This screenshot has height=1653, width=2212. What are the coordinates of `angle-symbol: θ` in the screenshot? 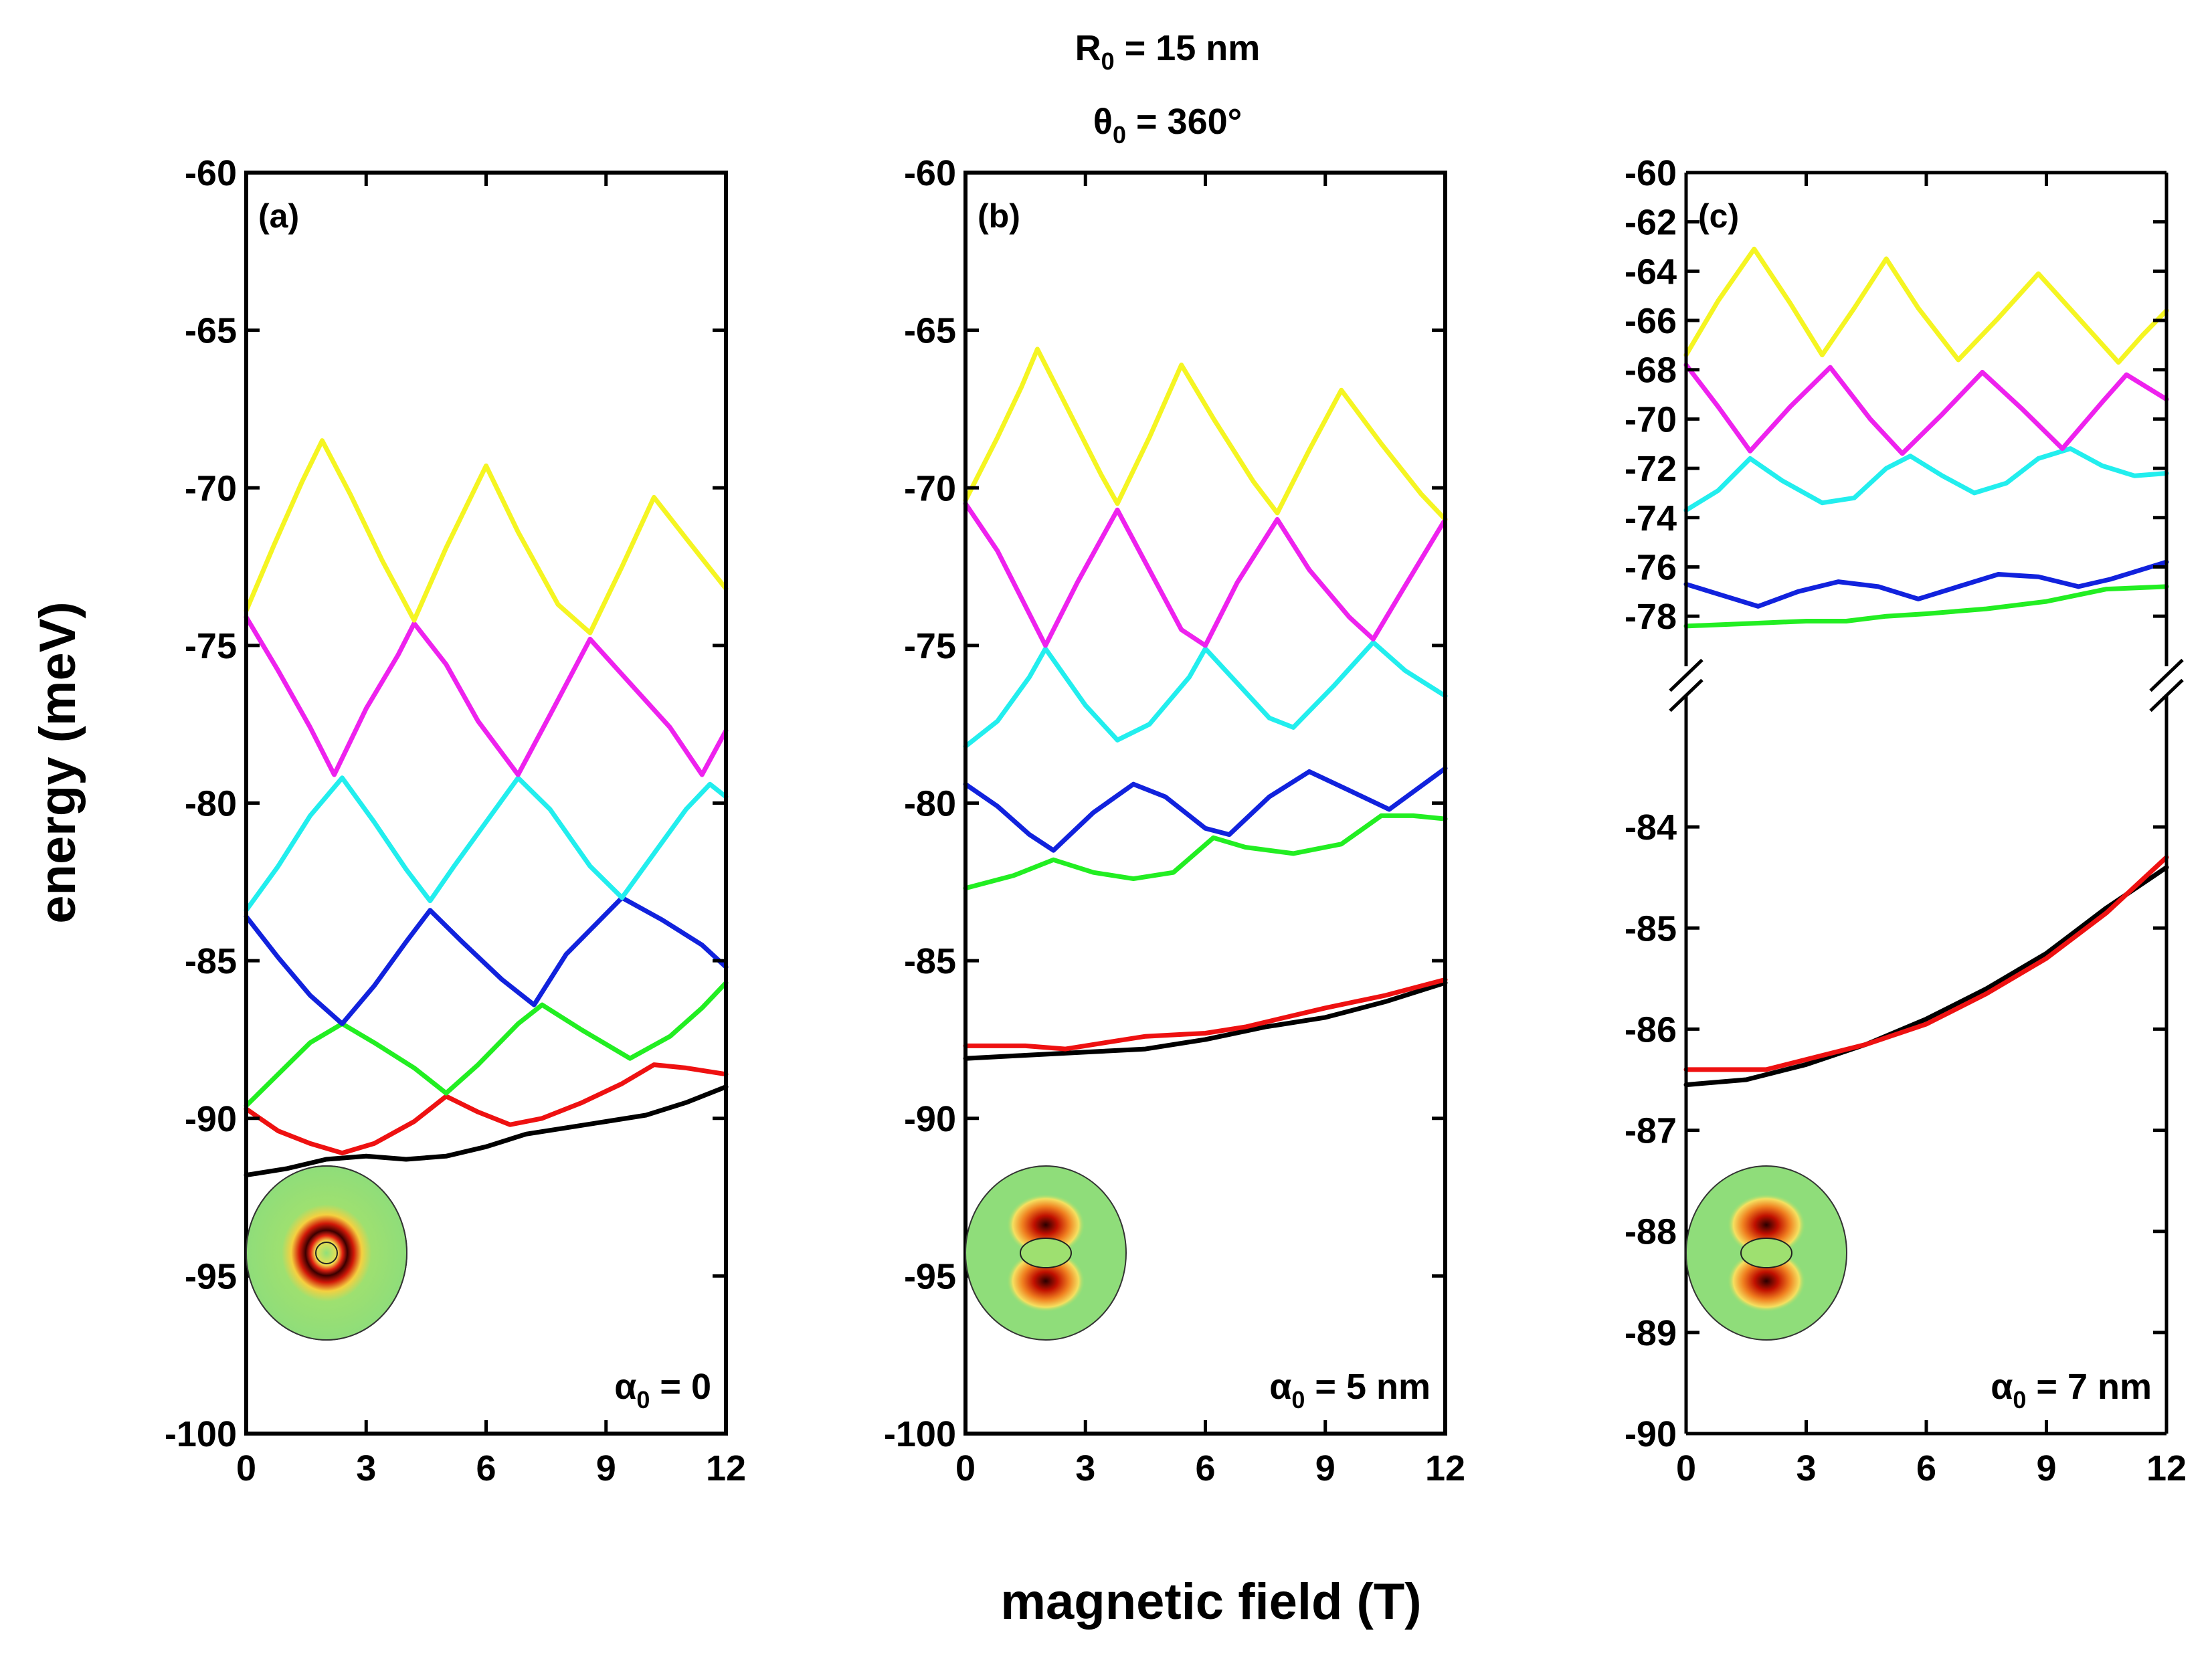 It's located at (1103, 122).